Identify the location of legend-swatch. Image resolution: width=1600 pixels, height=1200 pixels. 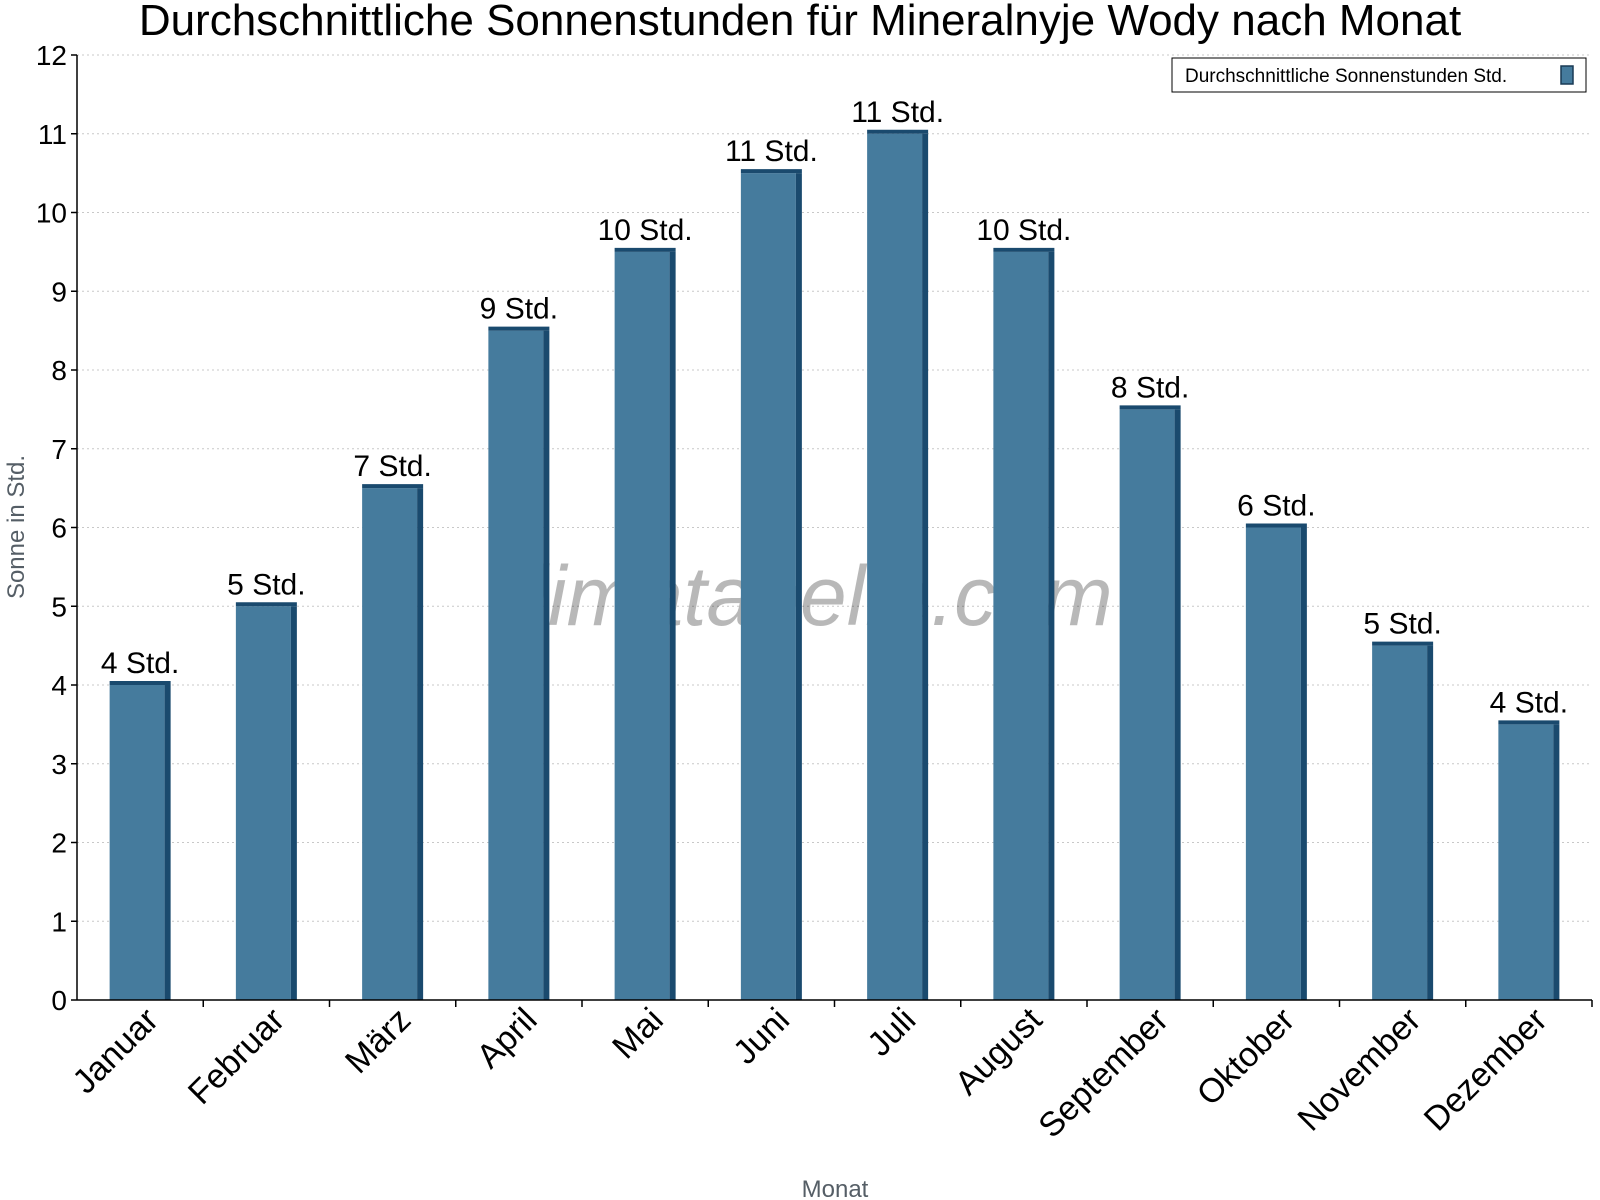
(1567, 75).